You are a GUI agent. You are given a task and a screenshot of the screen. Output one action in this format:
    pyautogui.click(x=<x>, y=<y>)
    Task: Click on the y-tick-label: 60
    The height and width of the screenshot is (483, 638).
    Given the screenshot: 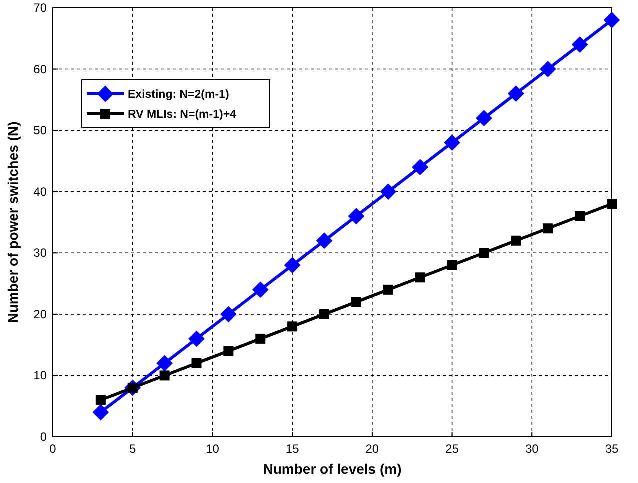 What is the action you would take?
    pyautogui.click(x=41, y=69)
    